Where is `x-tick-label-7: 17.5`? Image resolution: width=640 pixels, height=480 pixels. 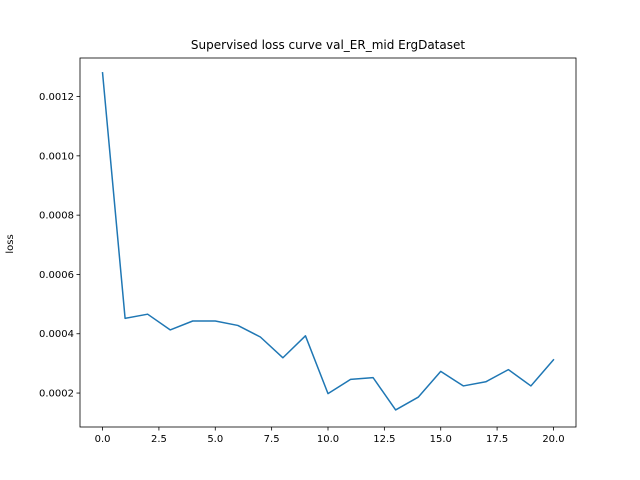 x-tick-label-7: 17.5 is located at coordinates (497, 439).